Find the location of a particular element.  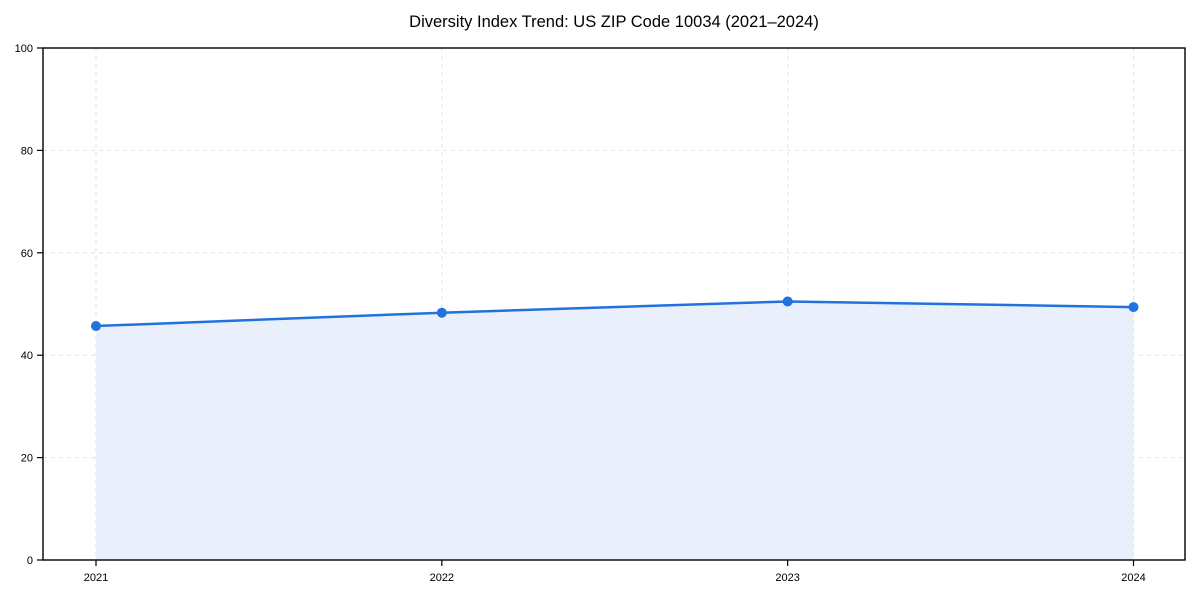

y-tick-label: 100 is located at coordinates (24, 49).